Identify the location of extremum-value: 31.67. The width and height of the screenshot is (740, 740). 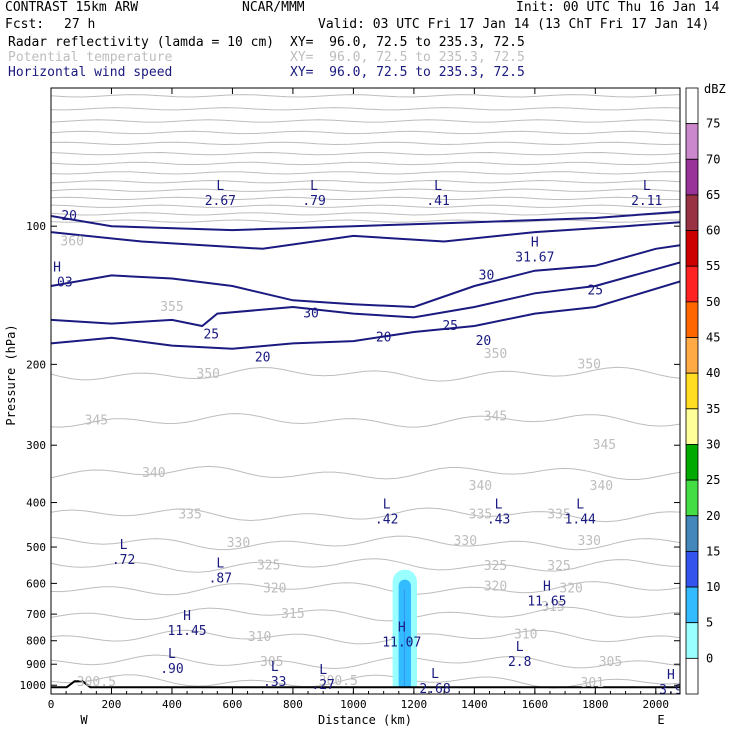
(534, 258).